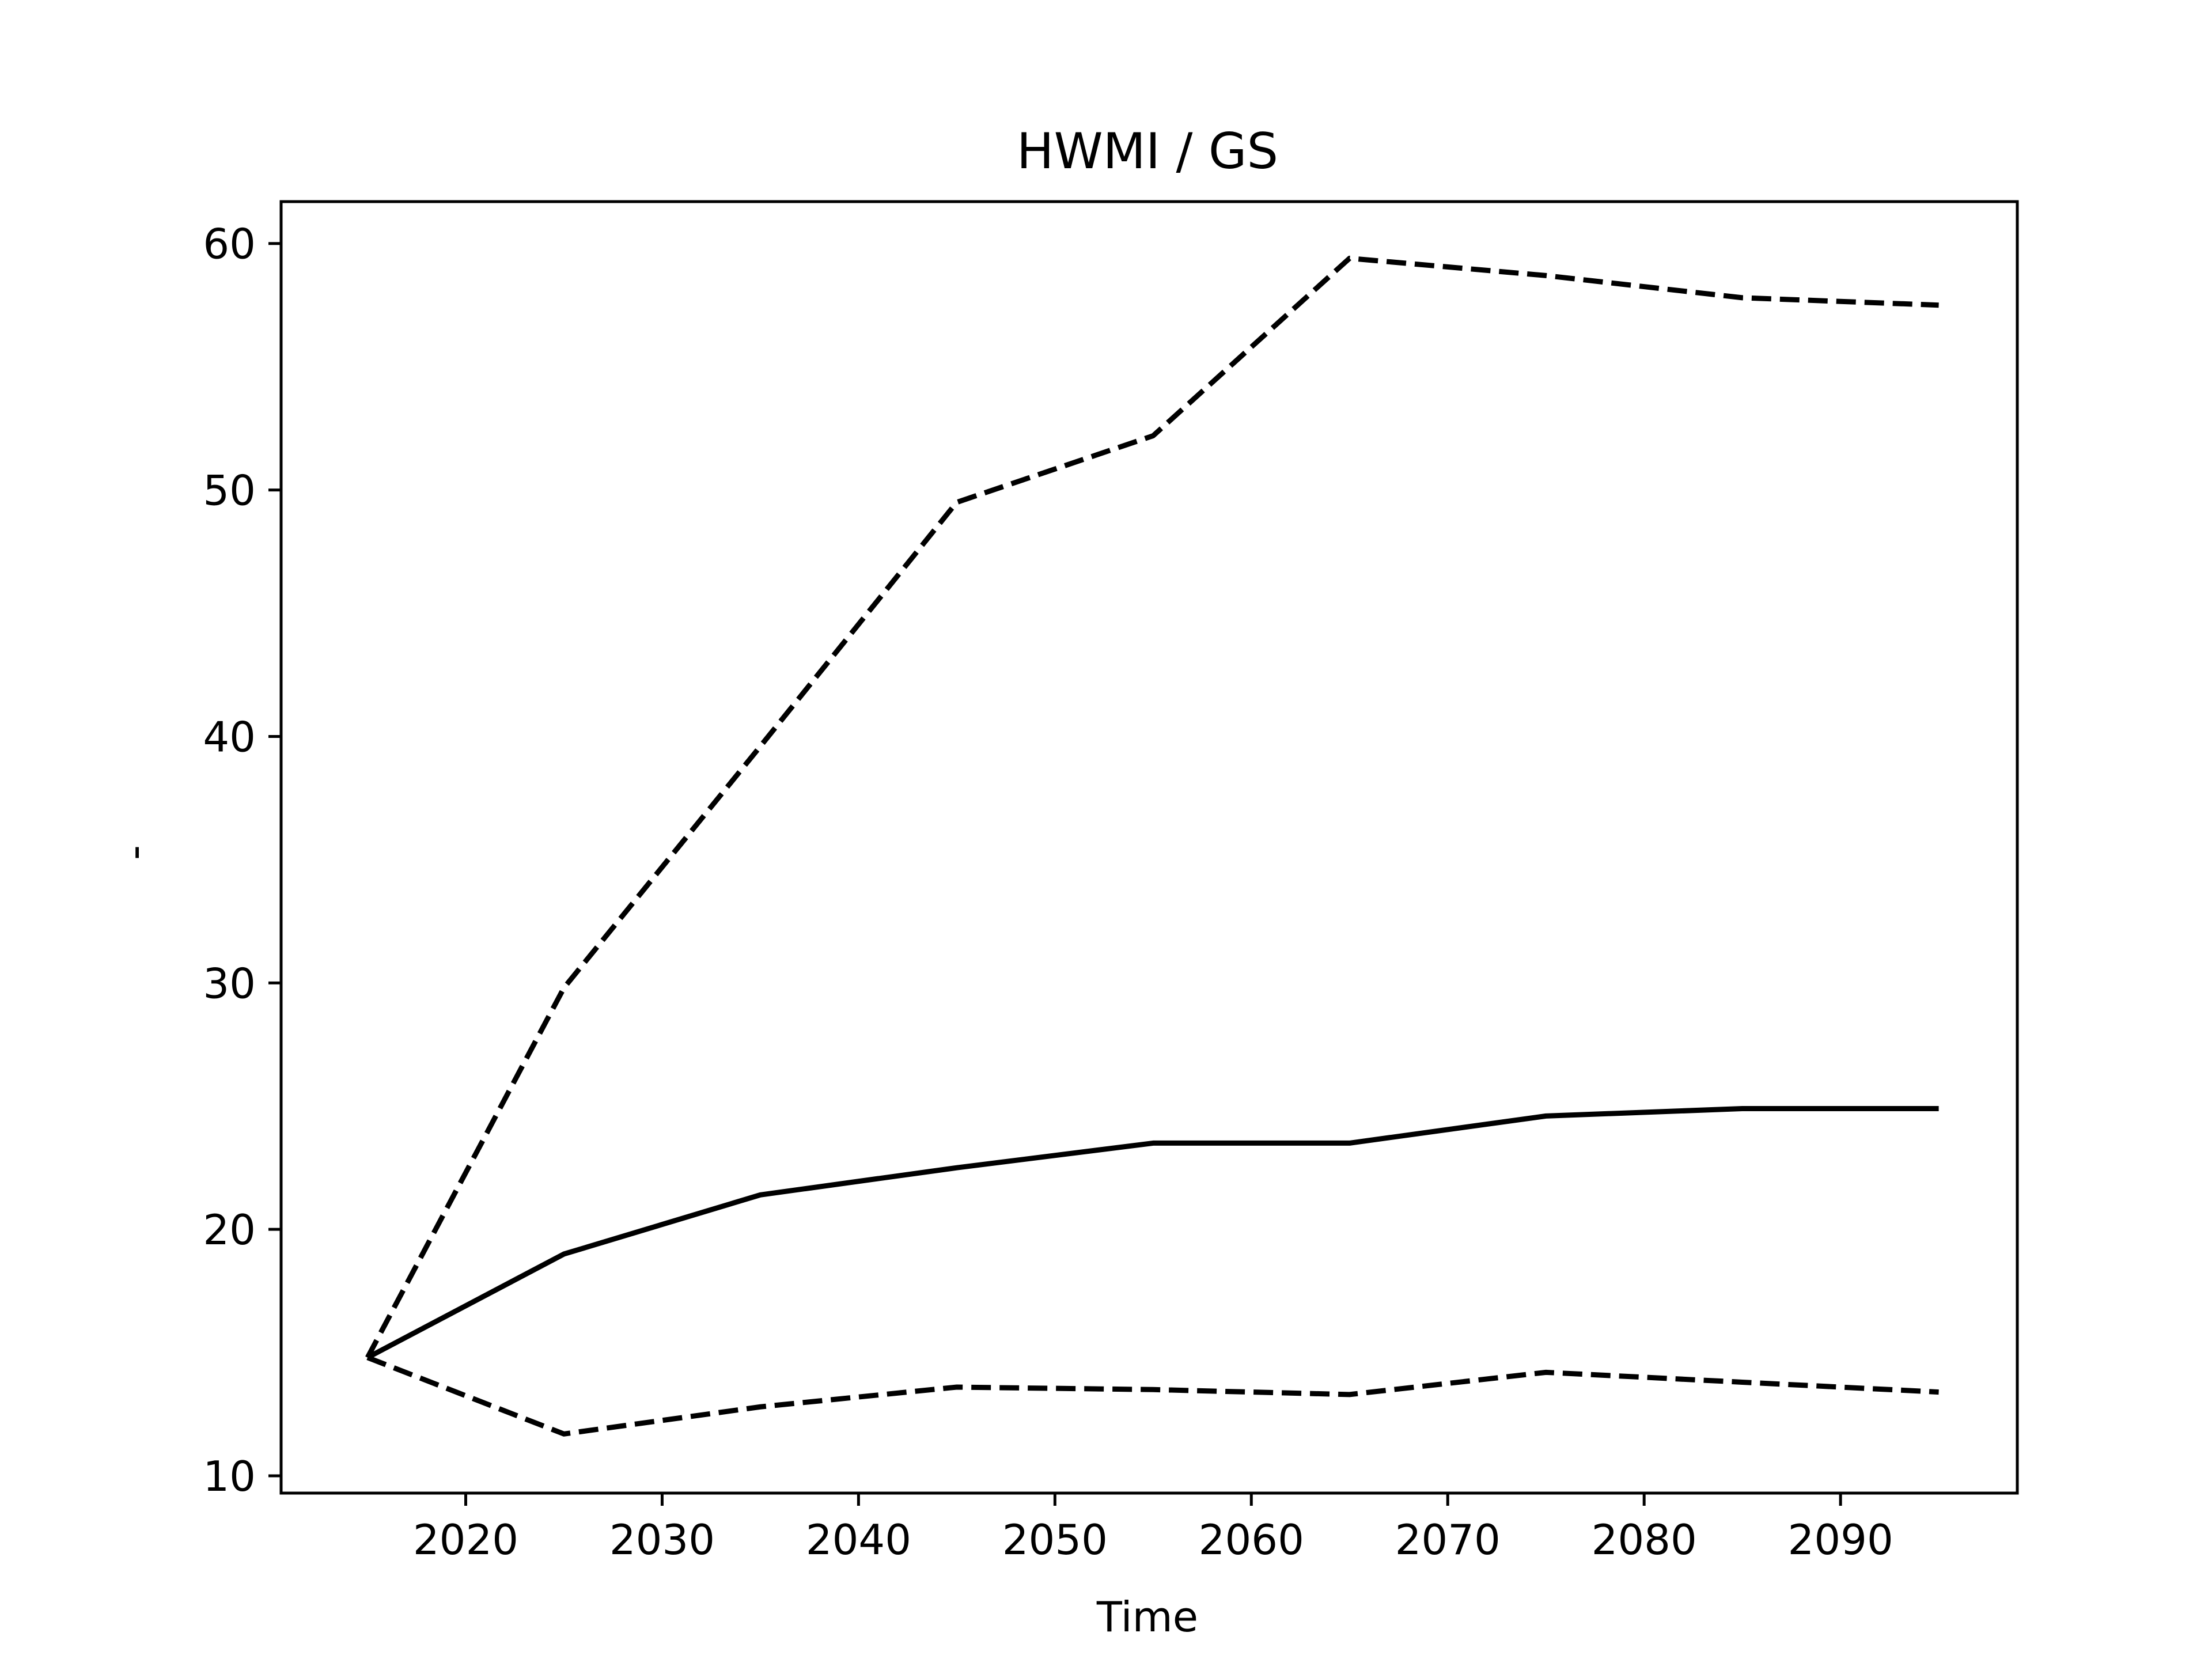 This screenshot has width=2212, height=1659. Describe the element at coordinates (1448, 1540) in the screenshot. I see `x-tick-label: 2070` at that location.